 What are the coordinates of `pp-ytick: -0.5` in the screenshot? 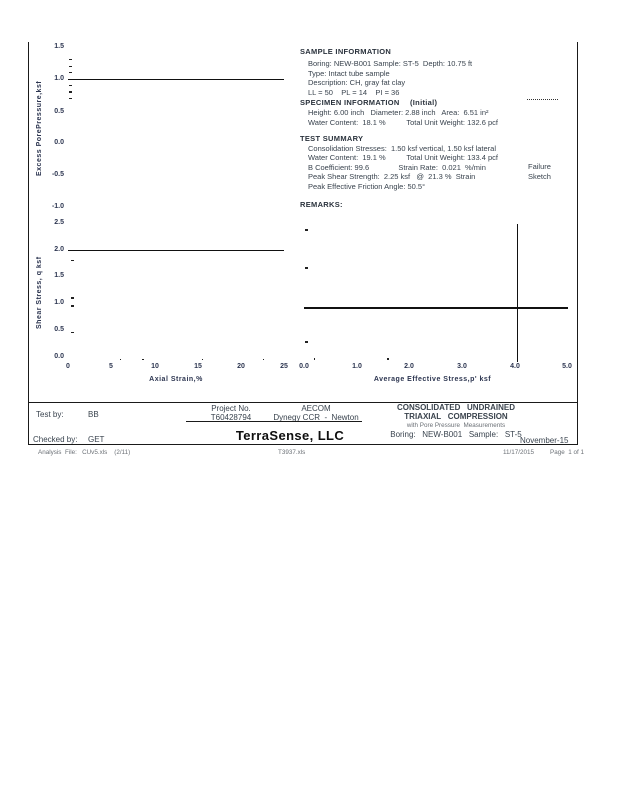 It's located at (57, 174).